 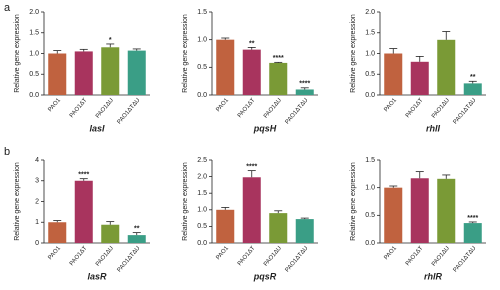 What do you see at coordinates (202, 160) in the screenshot?
I see `y-tick-label: 2.5` at bounding box center [202, 160].